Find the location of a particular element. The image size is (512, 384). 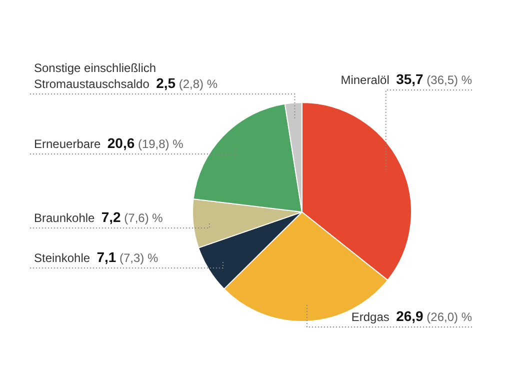

slice-label: Erneuerbare is located at coordinates (71, 144).